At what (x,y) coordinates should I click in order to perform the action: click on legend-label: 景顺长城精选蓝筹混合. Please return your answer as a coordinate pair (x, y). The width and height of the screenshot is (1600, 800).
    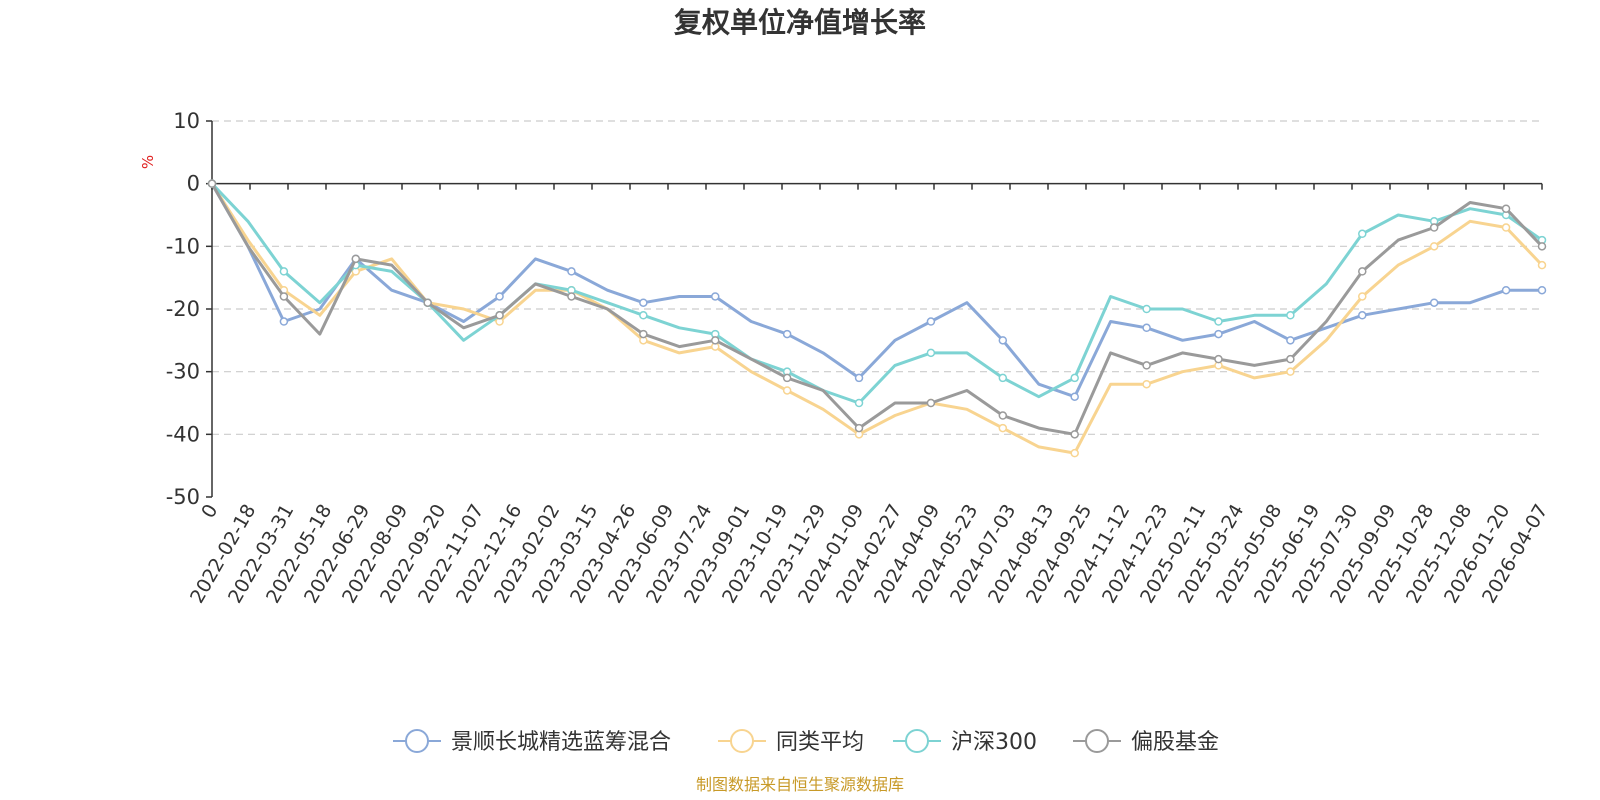
    Looking at the image, I should click on (561, 742).